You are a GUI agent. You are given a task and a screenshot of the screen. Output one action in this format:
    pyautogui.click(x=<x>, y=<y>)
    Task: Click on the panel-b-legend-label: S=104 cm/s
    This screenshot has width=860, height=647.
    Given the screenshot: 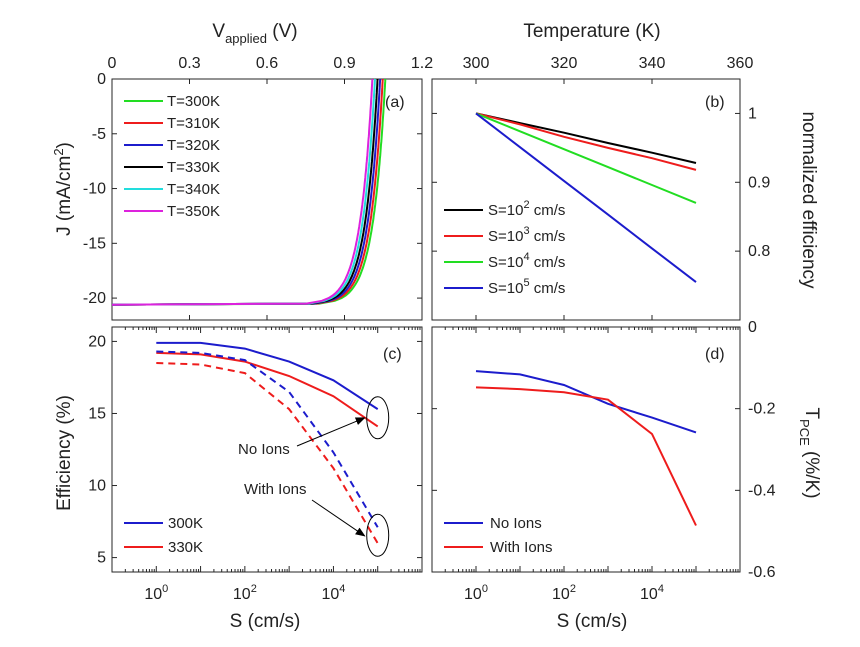 What is the action you would take?
    pyautogui.click(x=526, y=261)
    